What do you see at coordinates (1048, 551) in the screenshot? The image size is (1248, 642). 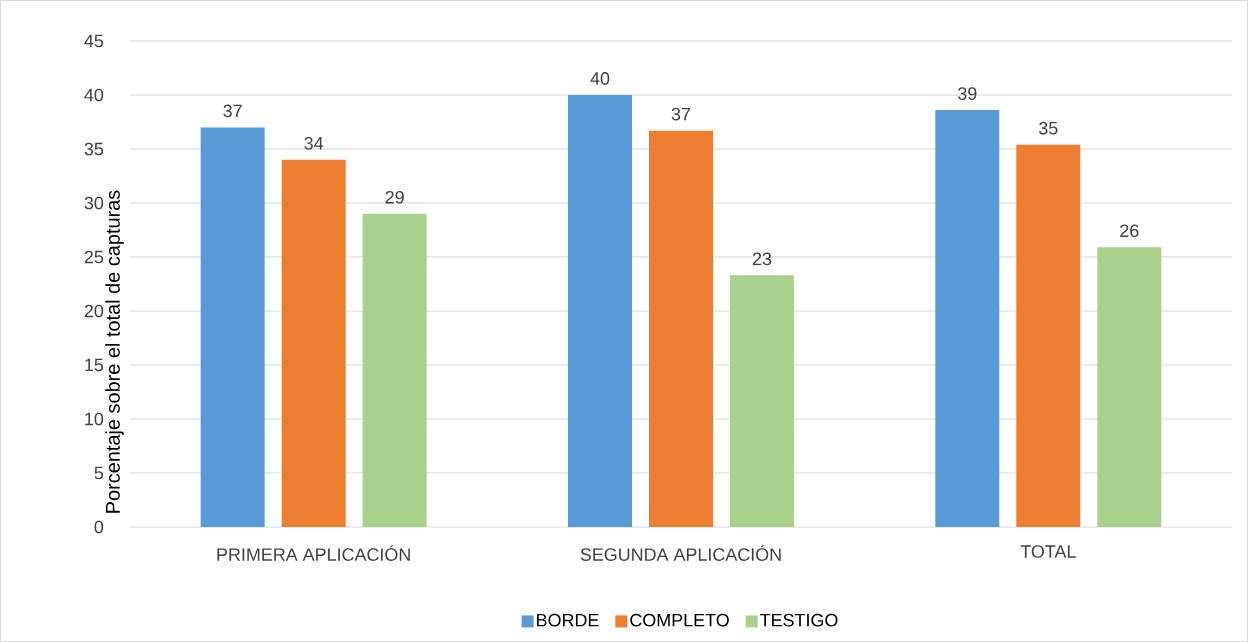 I see `x-tick-label: TOTAL` at bounding box center [1048, 551].